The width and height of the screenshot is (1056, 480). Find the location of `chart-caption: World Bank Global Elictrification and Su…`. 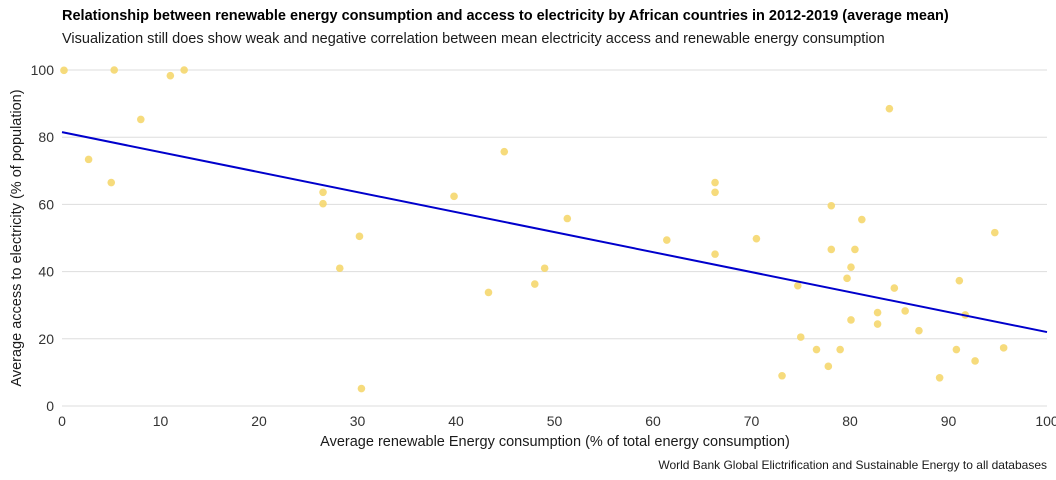

chart-caption: World Bank Global Elictrification and Su… is located at coordinates (852, 465).